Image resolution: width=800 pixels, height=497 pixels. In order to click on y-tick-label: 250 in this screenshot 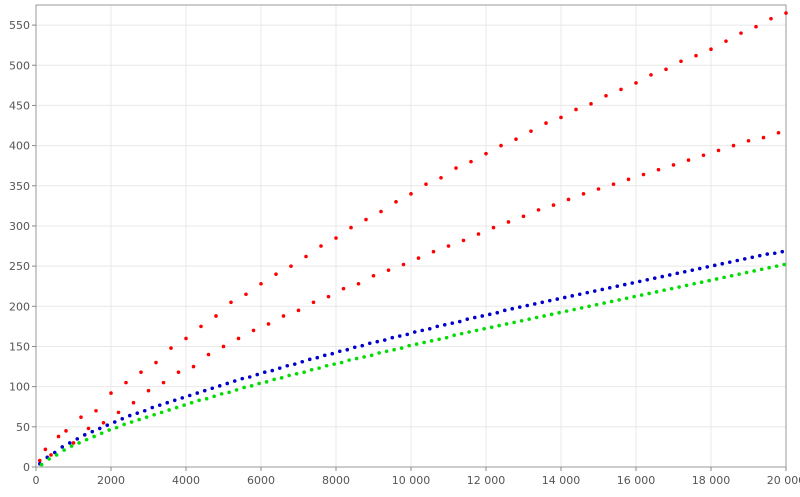, I will do `click(19, 266)`.